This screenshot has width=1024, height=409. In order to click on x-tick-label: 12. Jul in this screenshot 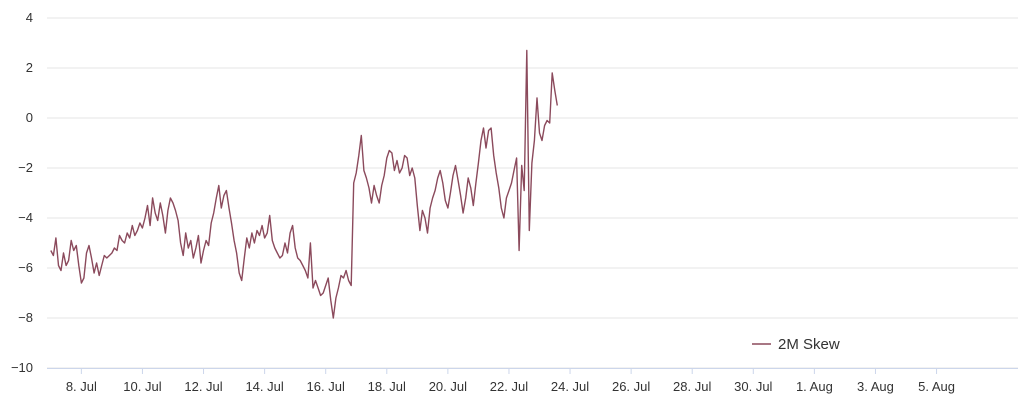, I will do `click(203, 386)`.